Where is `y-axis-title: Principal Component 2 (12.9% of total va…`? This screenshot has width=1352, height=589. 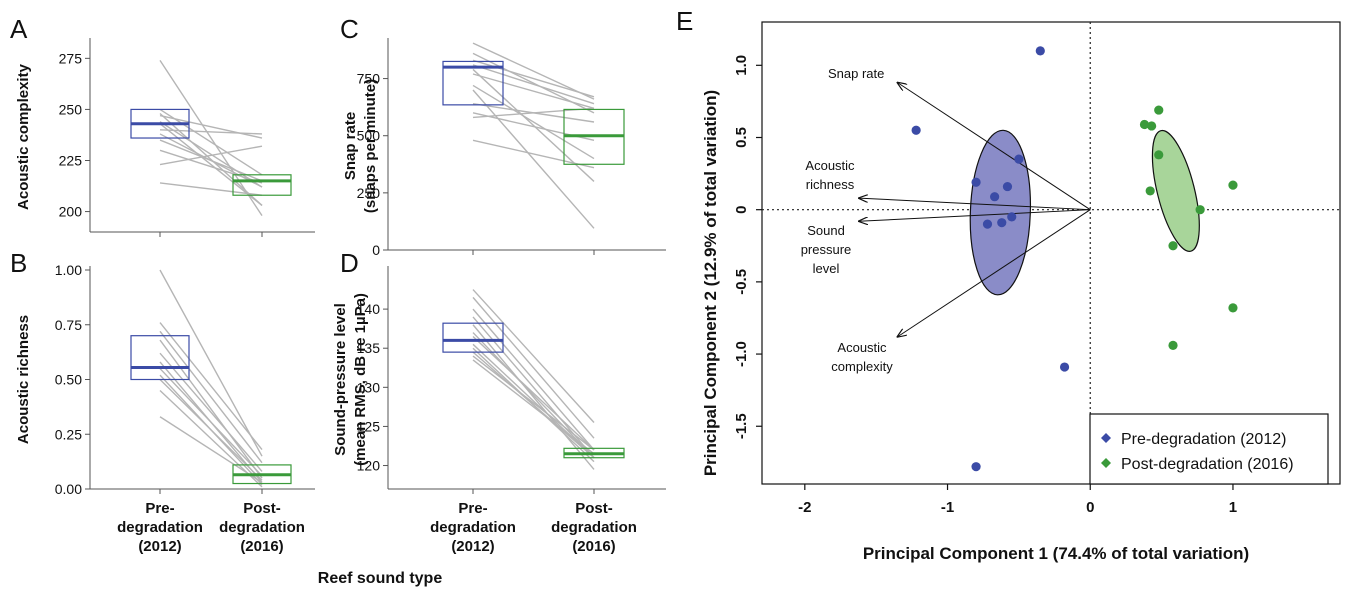
y-axis-title: Principal Component 2 (12.9% of total va… is located at coordinates (710, 283).